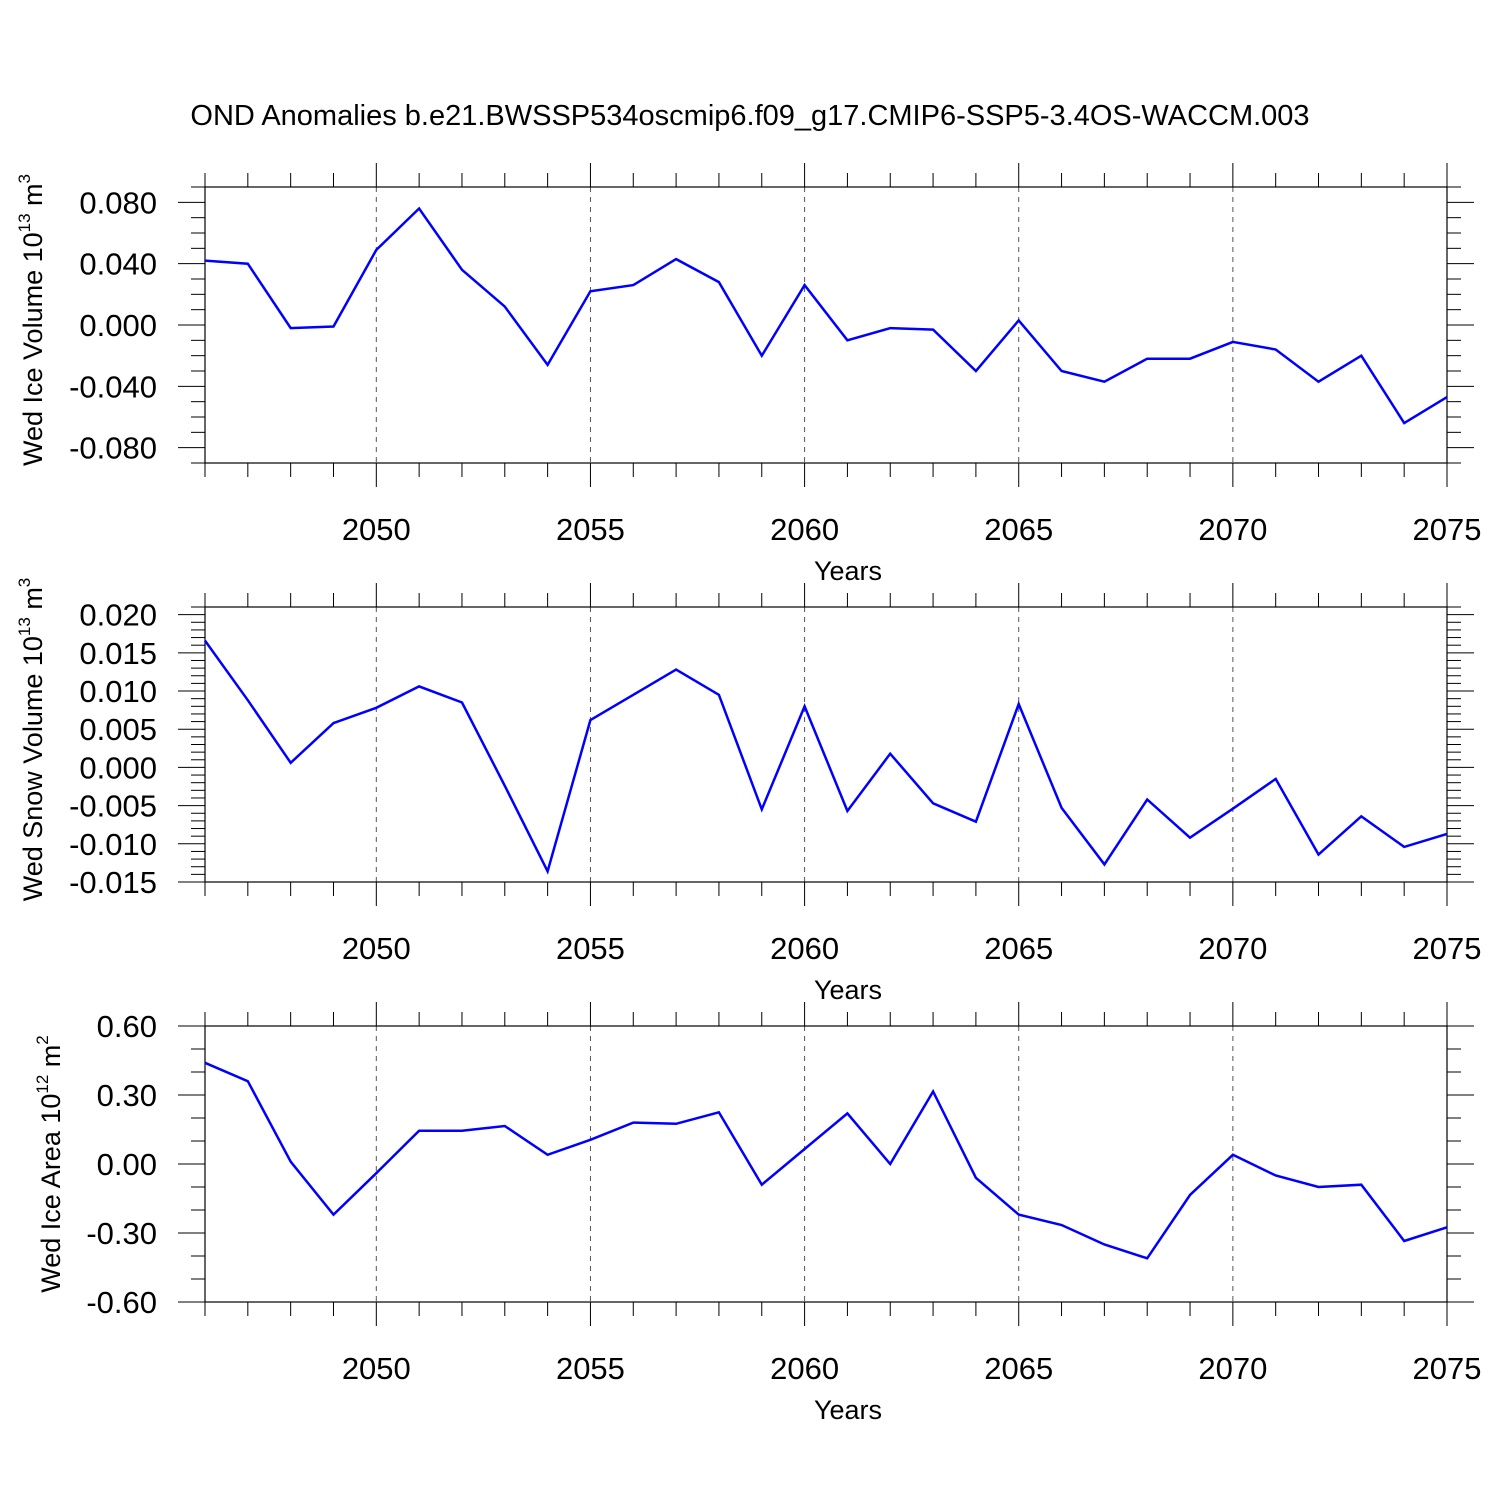 Image resolution: width=1500 pixels, height=1500 pixels. I want to click on y-tick-label: -0.040, so click(113, 386).